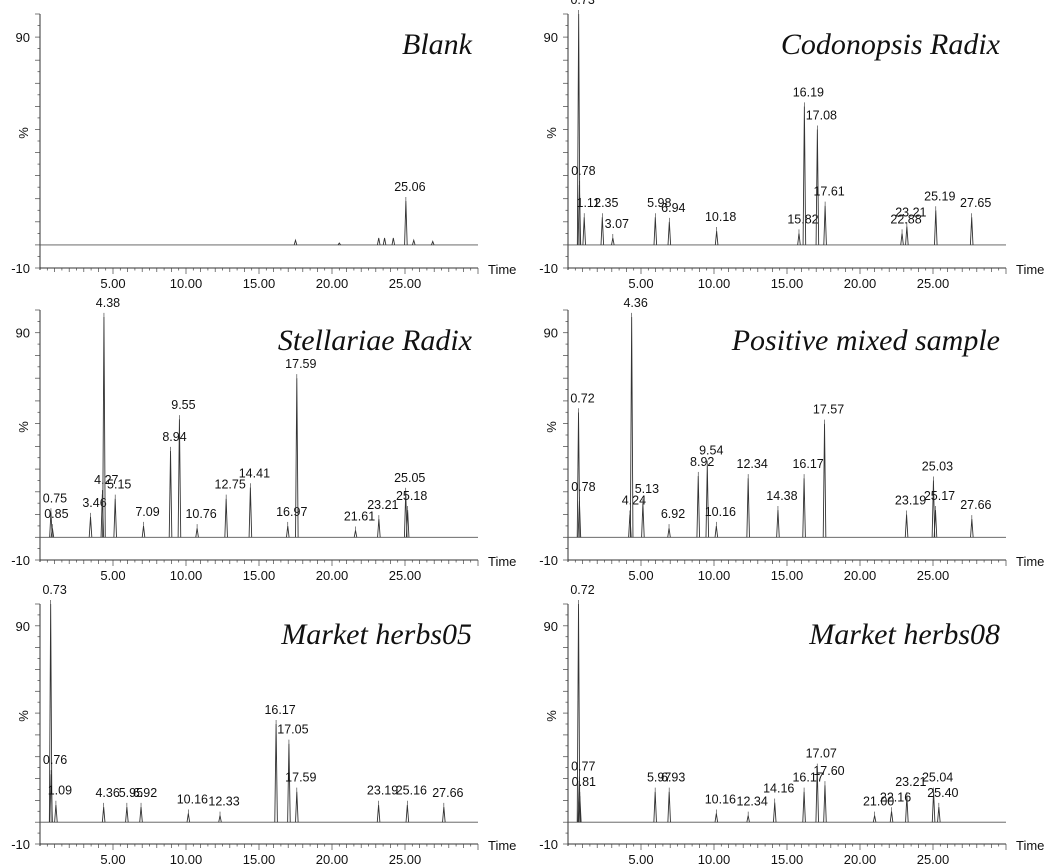  What do you see at coordinates (55, 498) in the screenshot?
I see `peak-label: 0.75` at bounding box center [55, 498].